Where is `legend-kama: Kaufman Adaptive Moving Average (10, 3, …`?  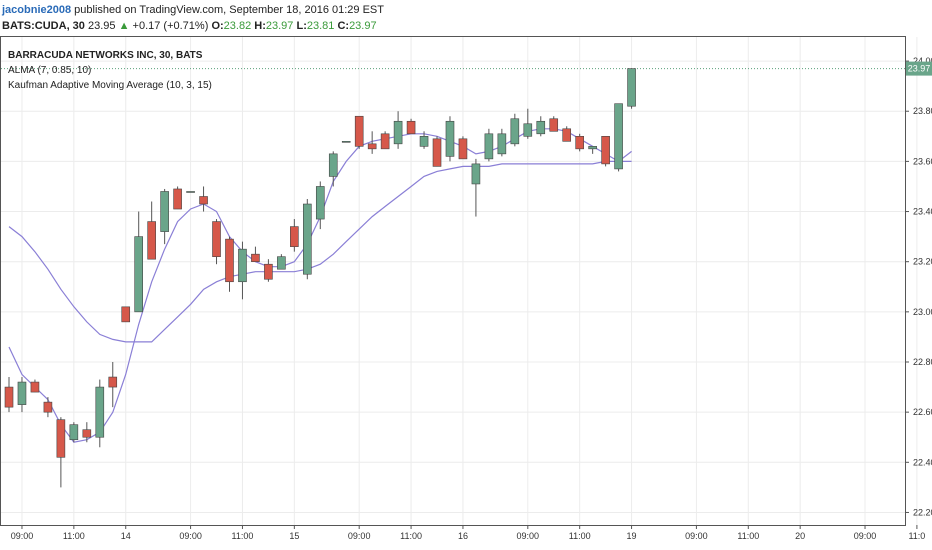
legend-kama: Kaufman Adaptive Moving Average (10, 3, … is located at coordinates (110, 85).